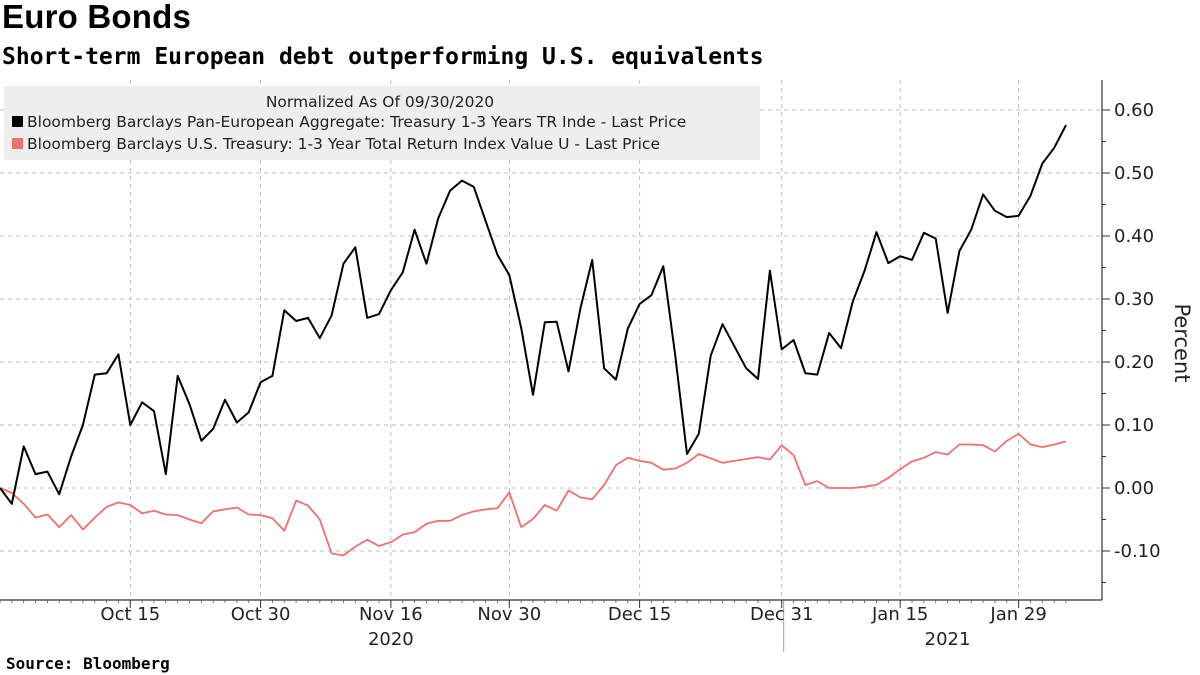 The height and width of the screenshot is (675, 1200). Describe the element at coordinates (1134, 488) in the screenshot. I see `y-tick-label: 0.00` at that location.